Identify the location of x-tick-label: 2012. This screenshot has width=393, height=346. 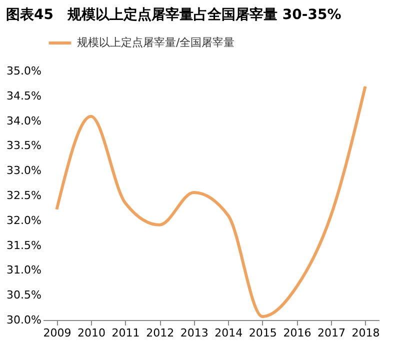
(160, 333).